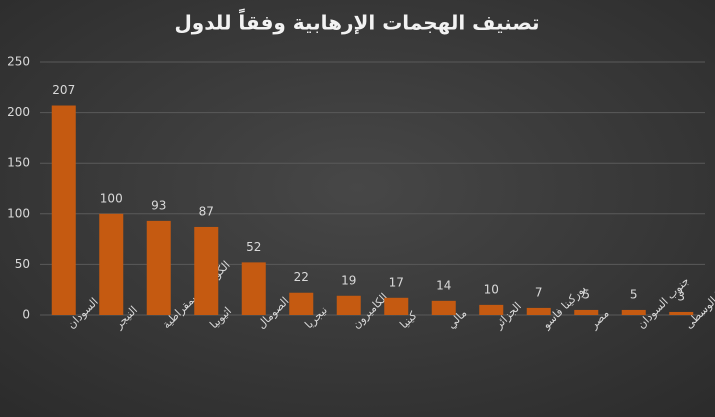 This screenshot has width=715, height=417. I want to click on y-tick-label: 50, so click(22, 264).